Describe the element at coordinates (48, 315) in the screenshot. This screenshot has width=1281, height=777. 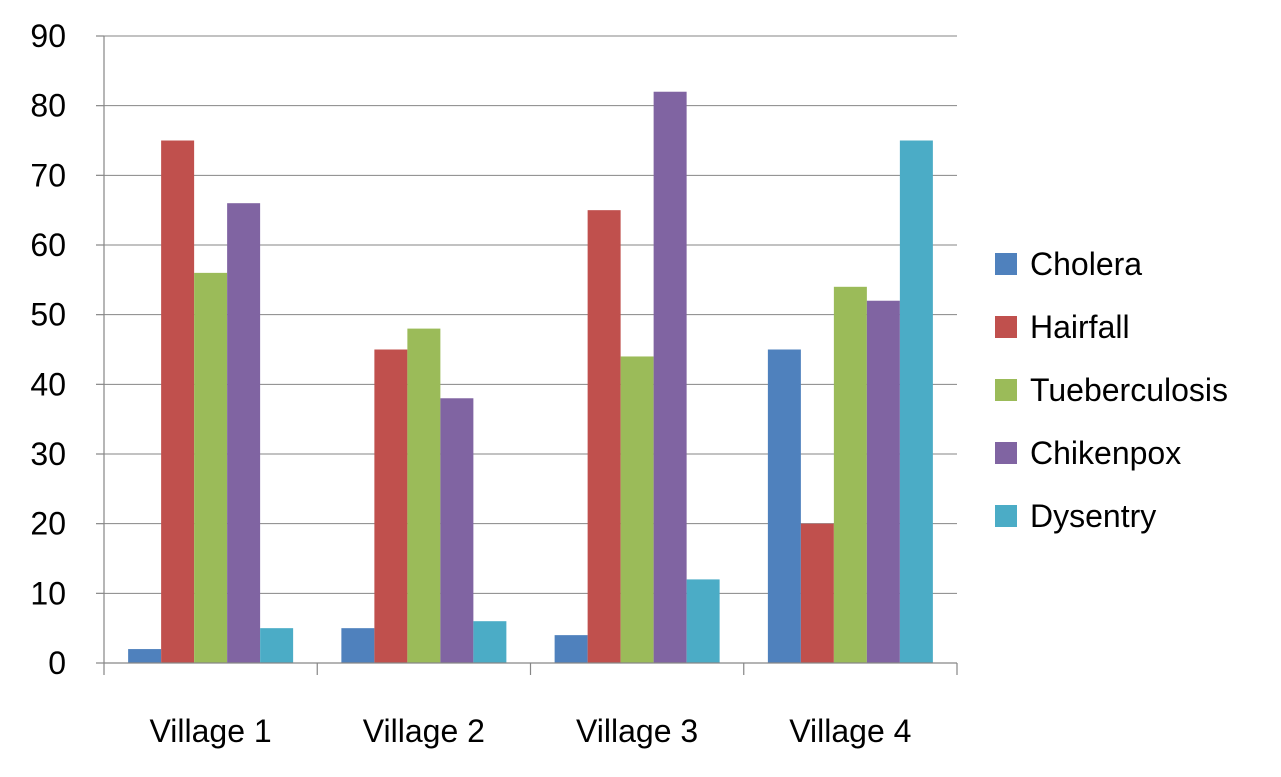
I see `y-tick-label: 50` at that location.